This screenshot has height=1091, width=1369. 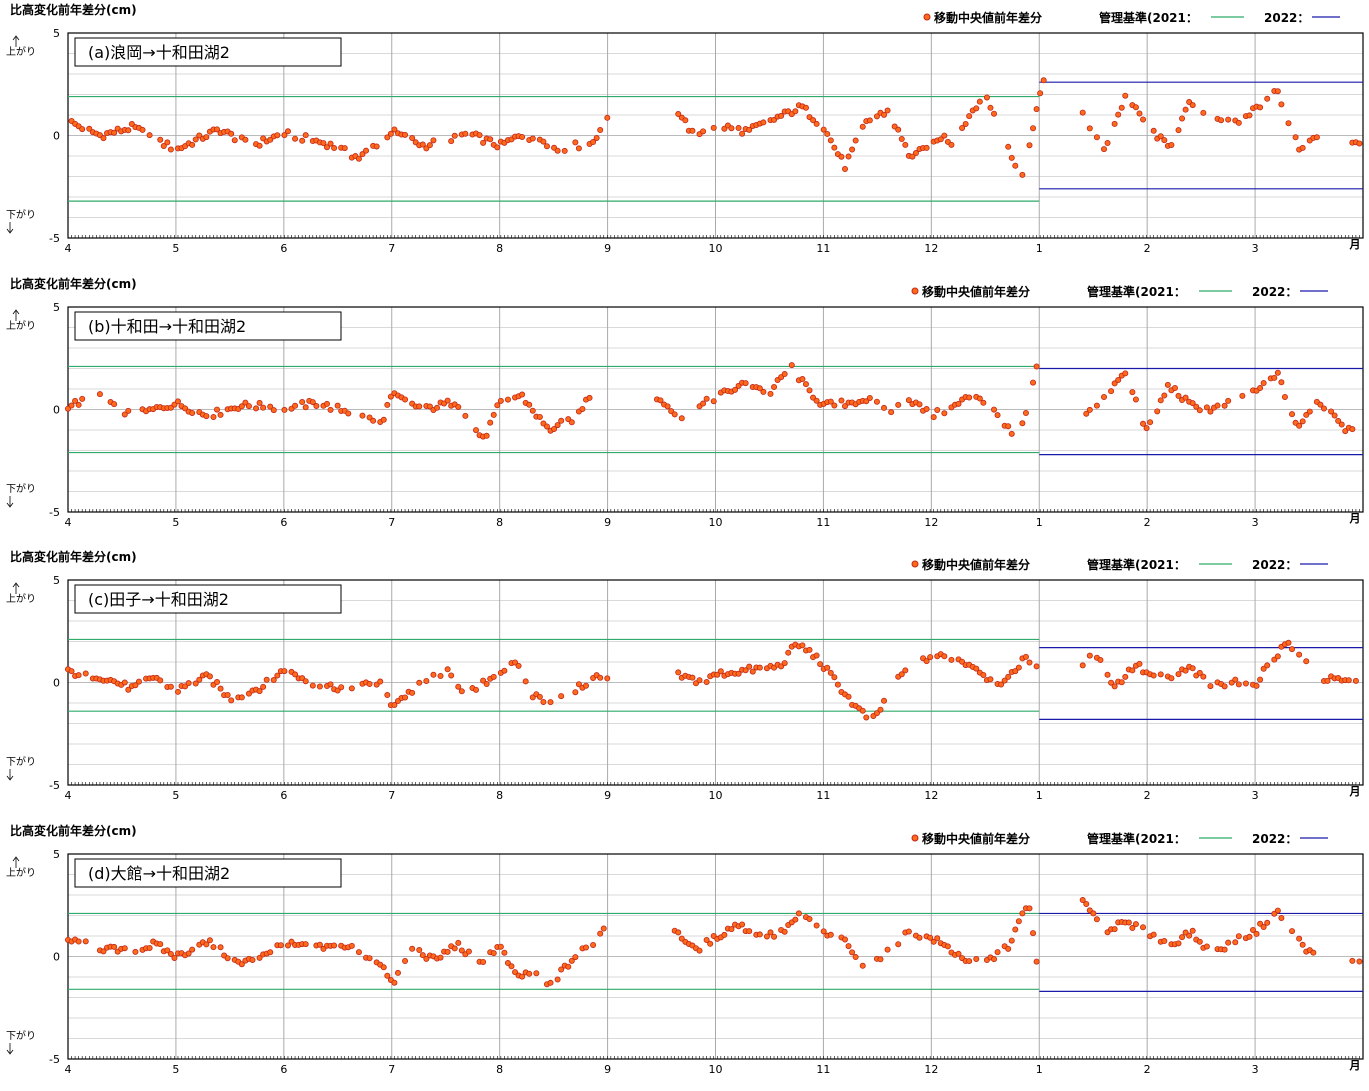 I want to click on chart-title-box: (b)十和田→十和田湖2, so click(x=208, y=326).